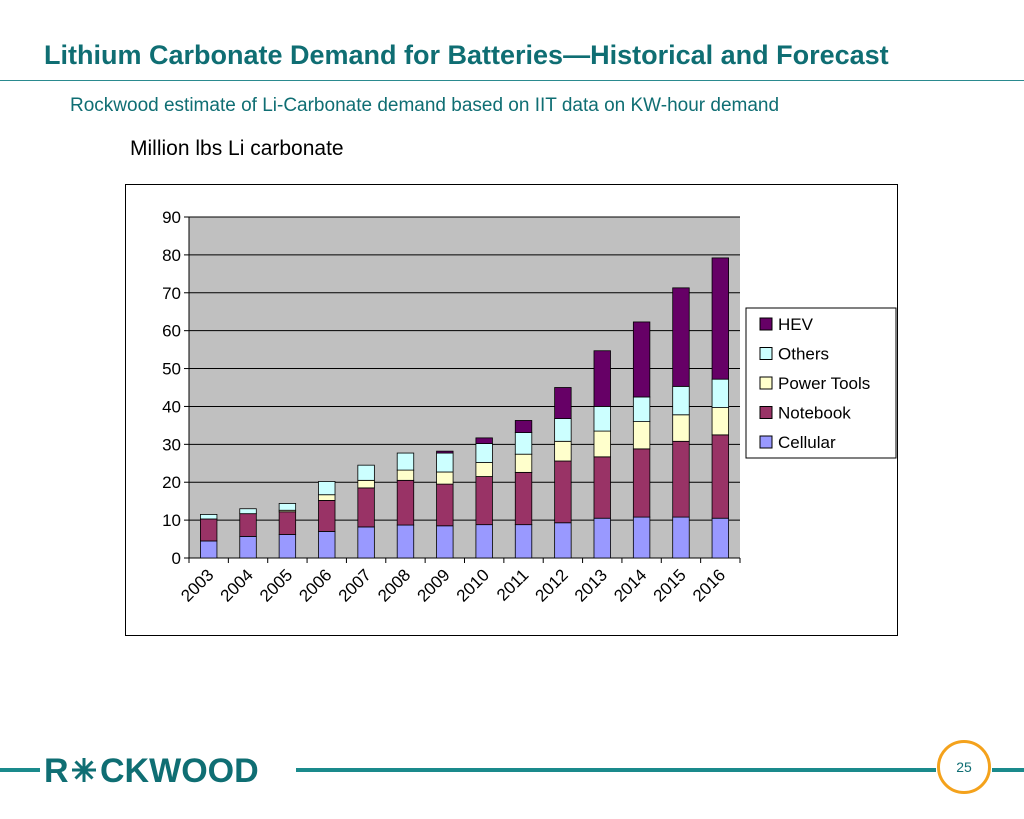 Image resolution: width=1024 pixels, height=819 pixels. What do you see at coordinates (445, 505) in the screenshot?
I see `bar-notebook-2009` at bounding box center [445, 505].